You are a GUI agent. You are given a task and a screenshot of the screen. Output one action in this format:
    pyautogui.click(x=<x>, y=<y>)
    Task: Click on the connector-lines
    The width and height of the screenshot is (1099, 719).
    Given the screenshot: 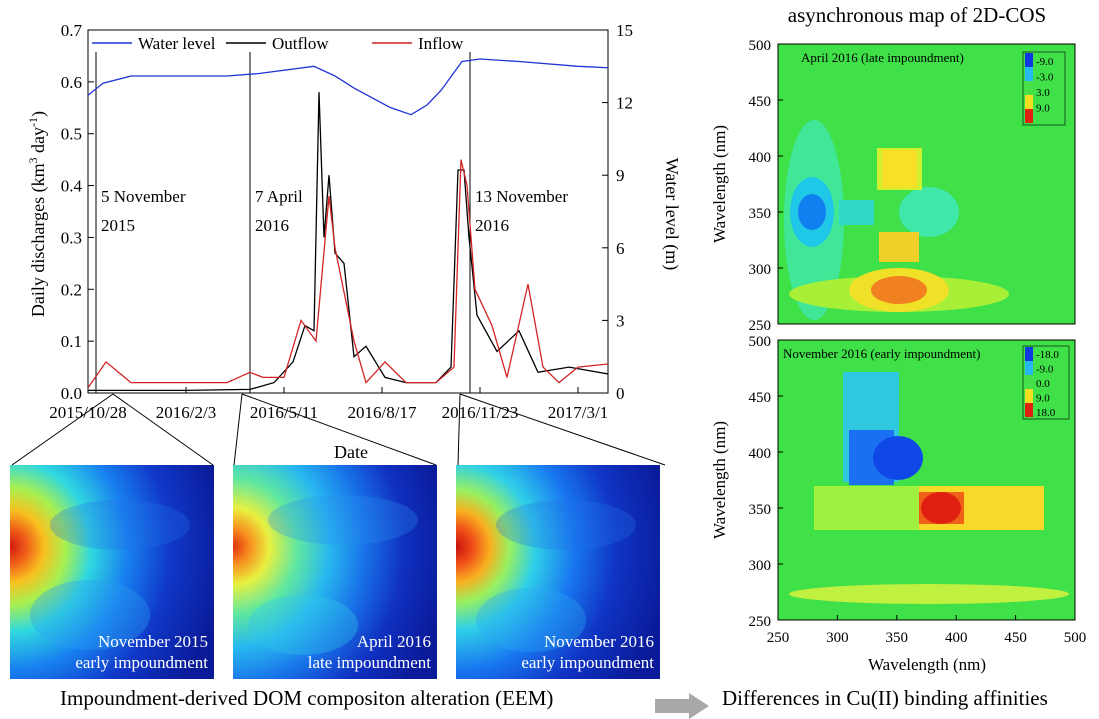 What is the action you would take?
    pyautogui.click(x=338, y=429)
    